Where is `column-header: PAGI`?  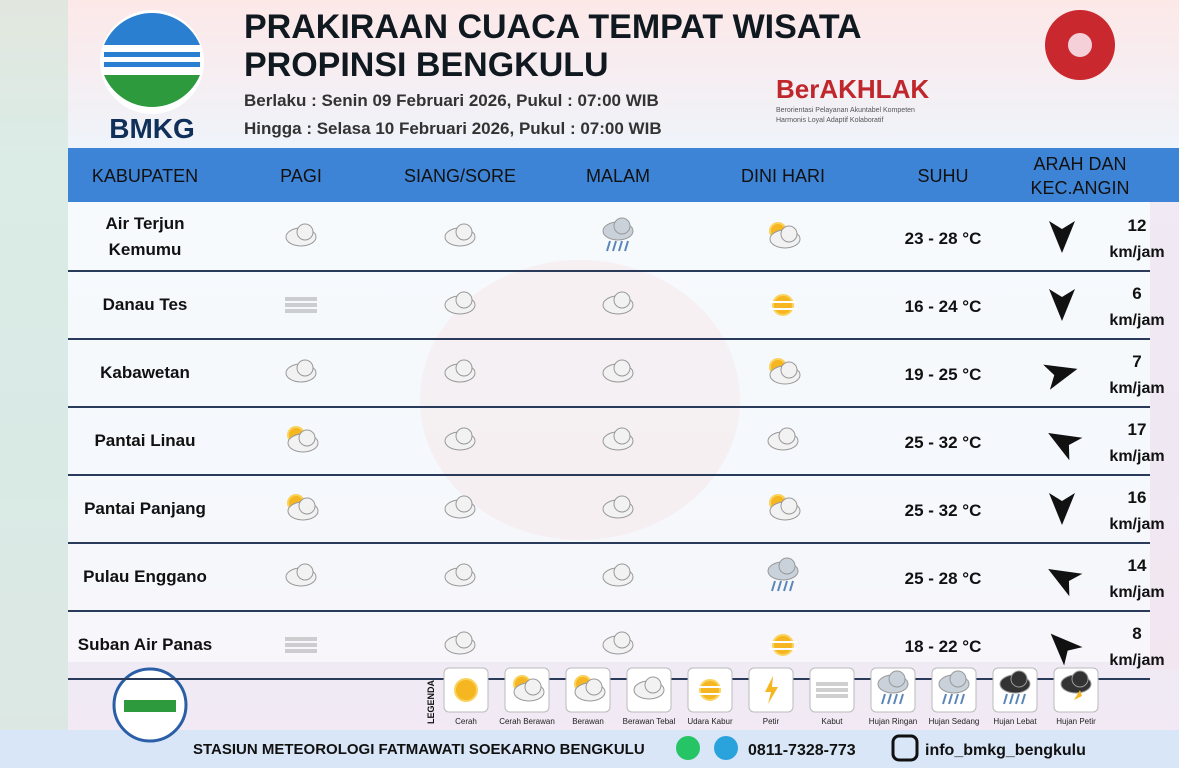 column-header: PAGI is located at coordinates (301, 176).